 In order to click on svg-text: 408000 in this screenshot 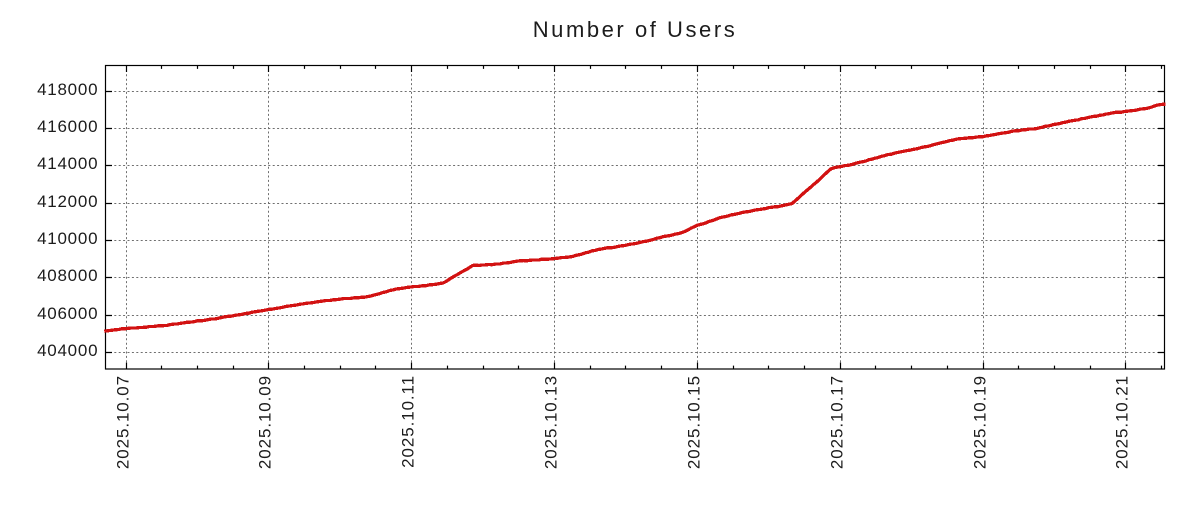, I will do `click(67, 275)`.